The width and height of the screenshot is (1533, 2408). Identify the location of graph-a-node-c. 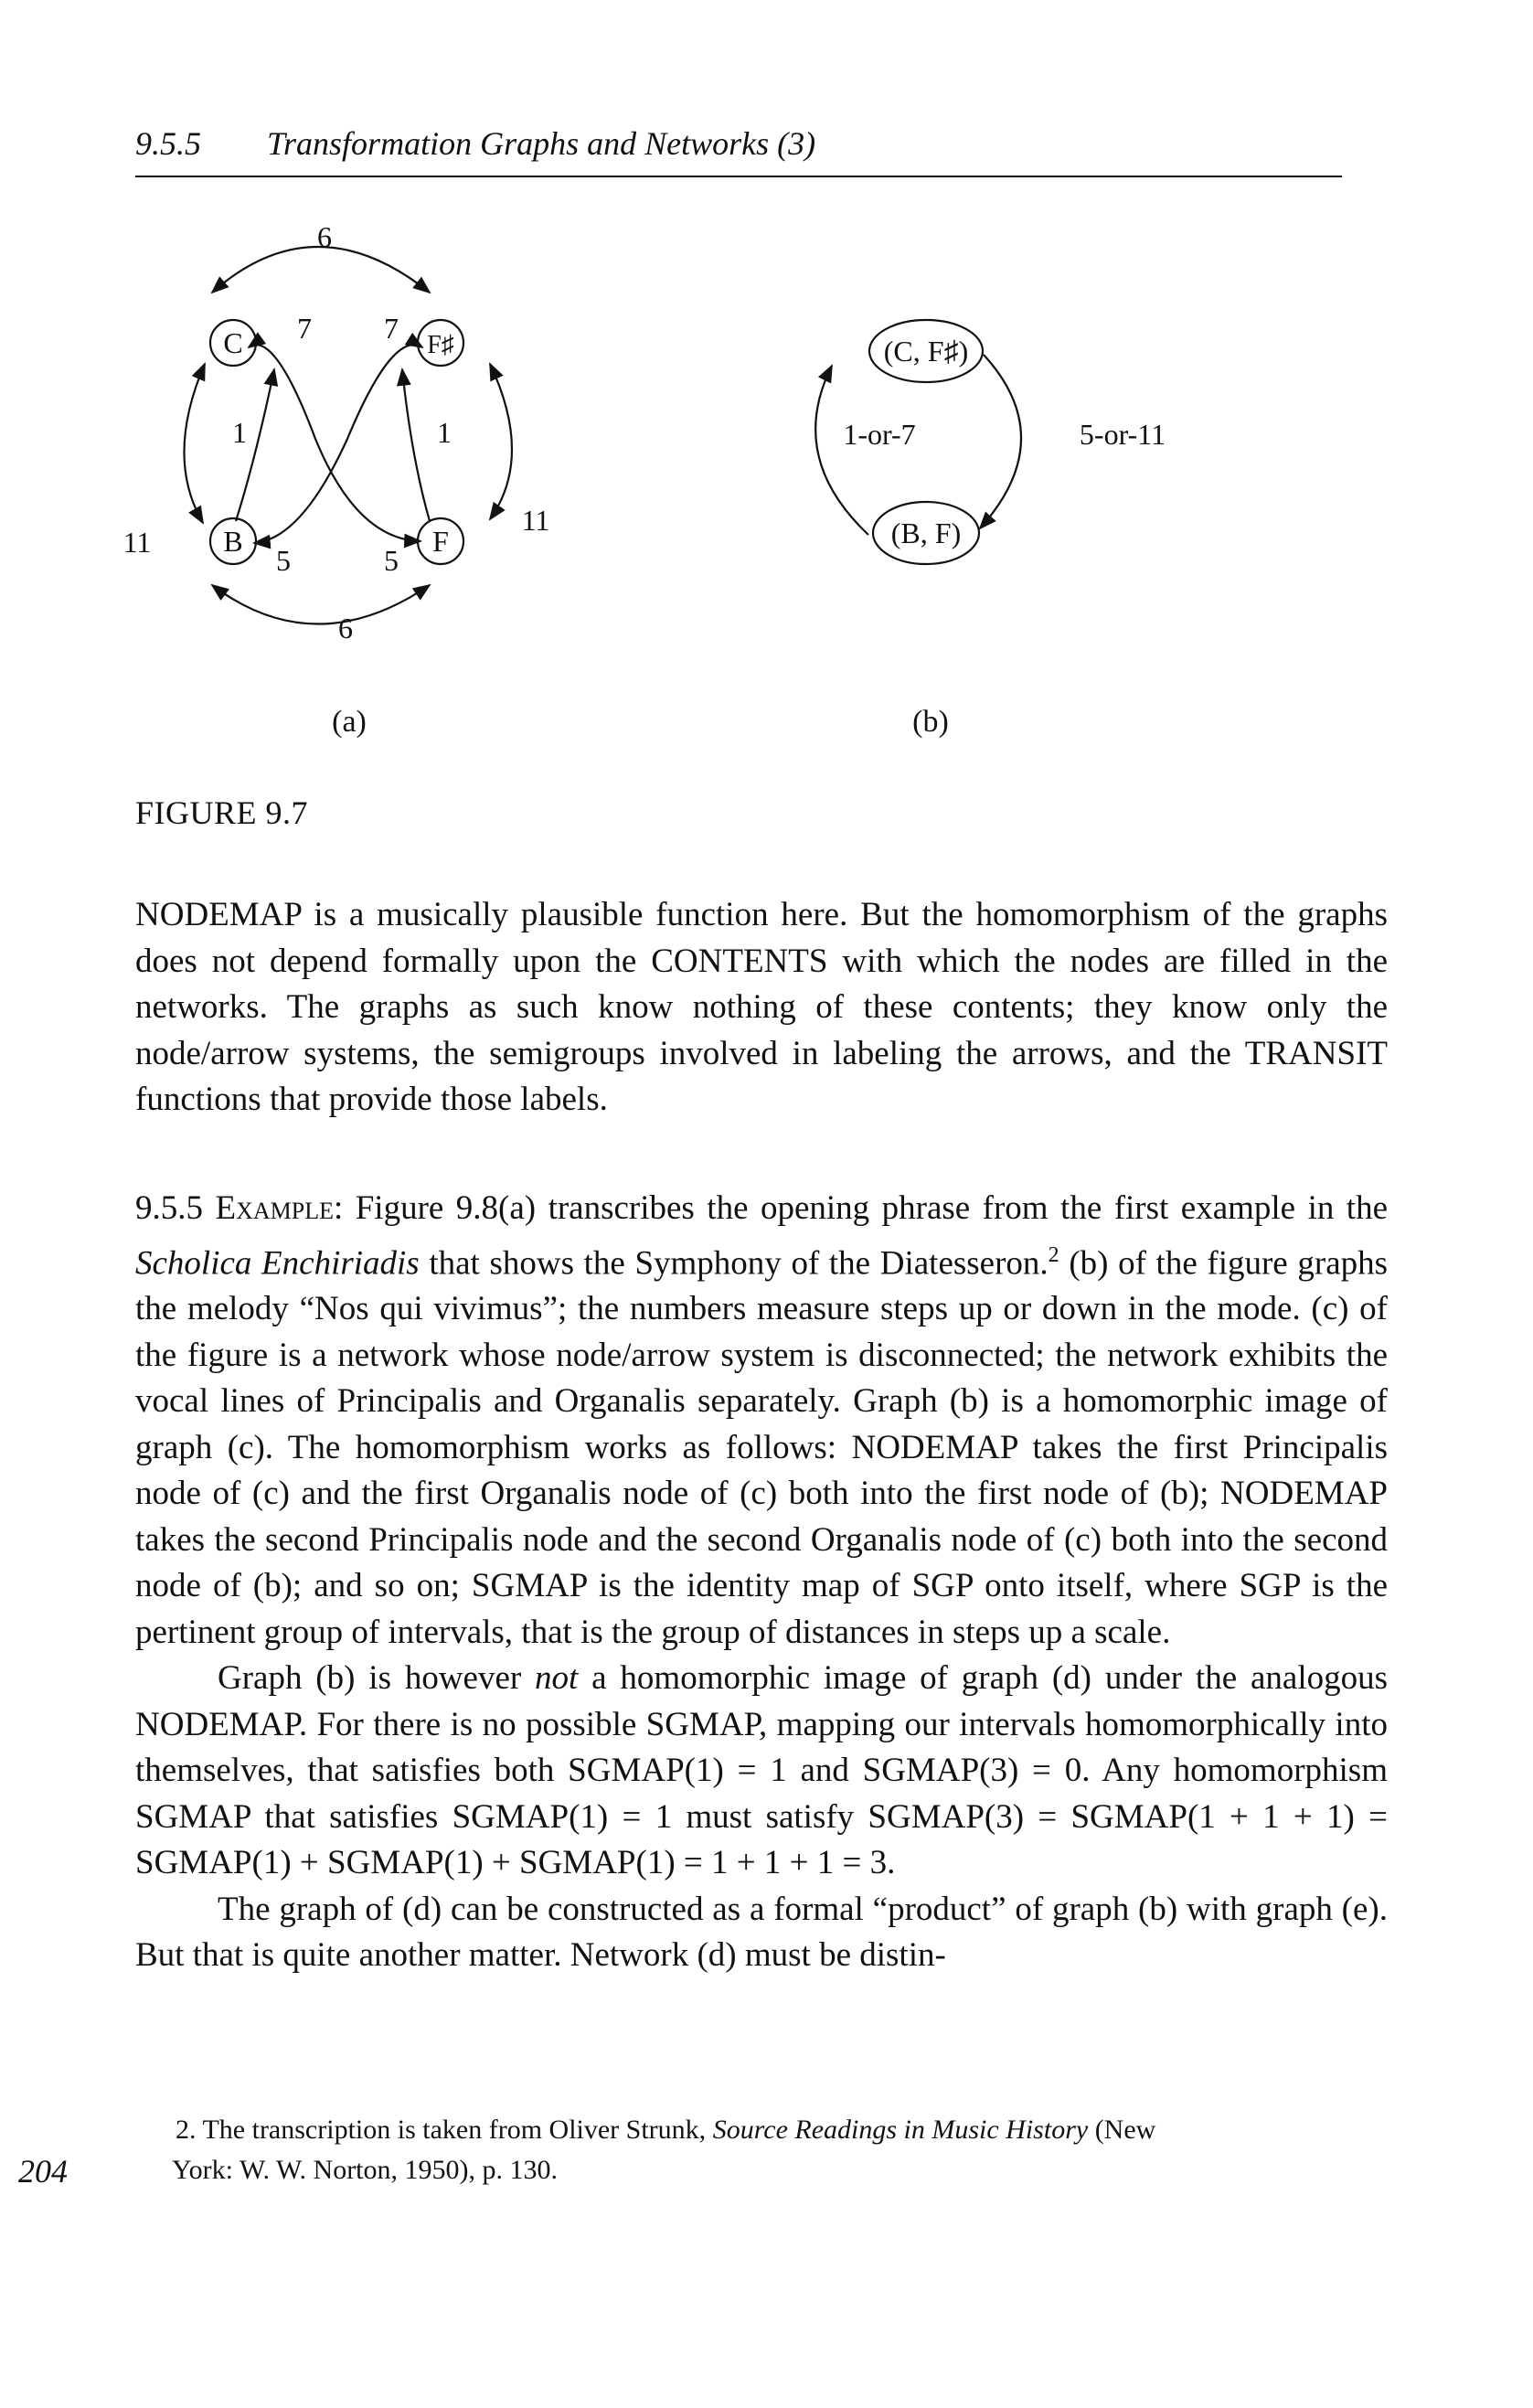
(233, 343).